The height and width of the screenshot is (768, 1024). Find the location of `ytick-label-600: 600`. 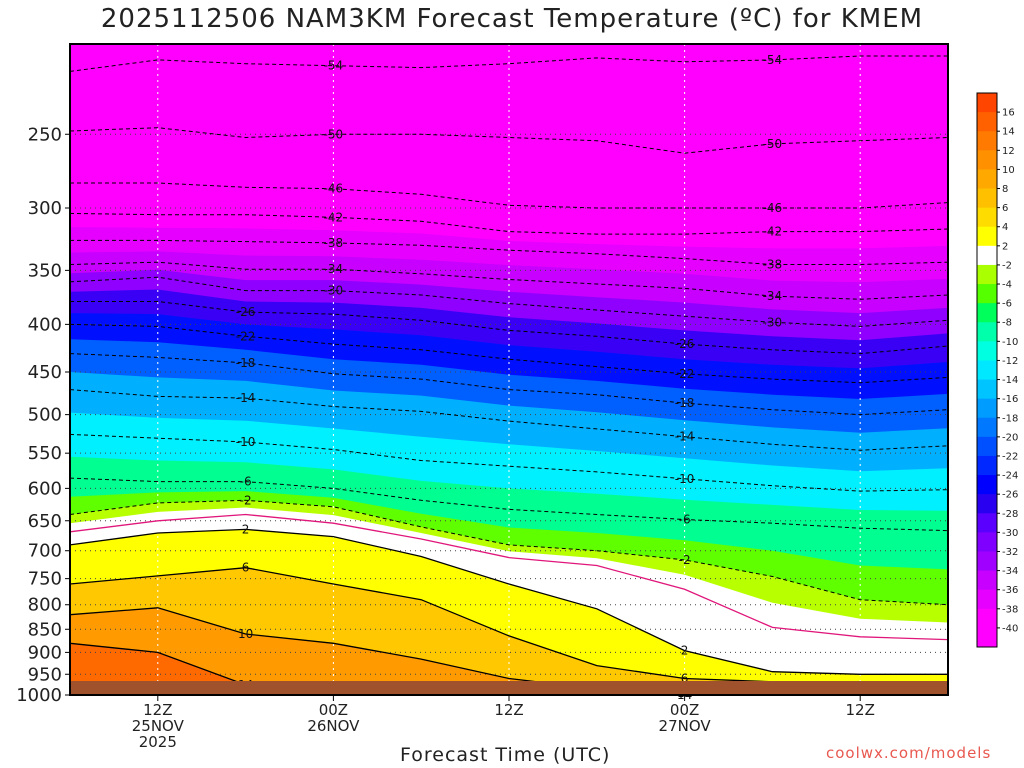

ytick-label-600: 600 is located at coordinates (45, 488).